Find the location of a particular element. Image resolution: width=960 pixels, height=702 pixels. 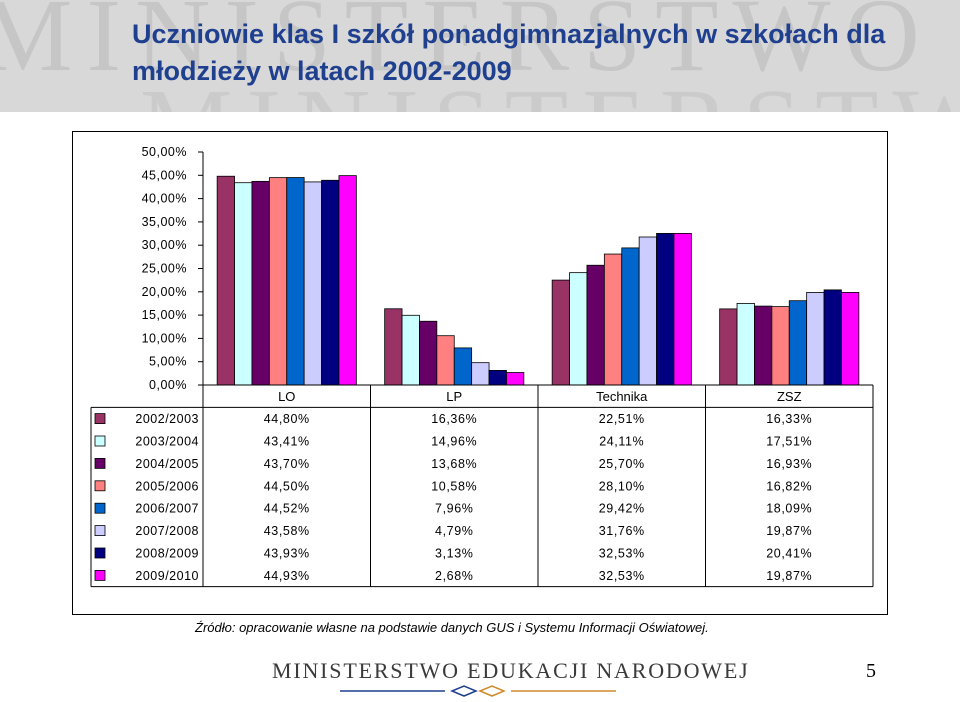

data-label: 16,93% is located at coordinates (789, 464).